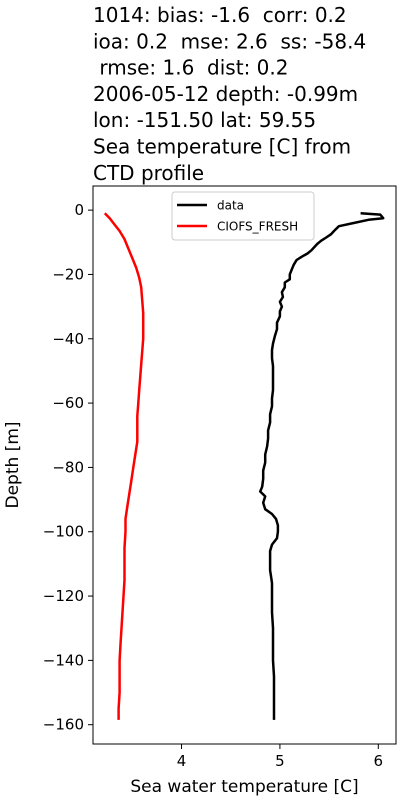  Describe the element at coordinates (63, 532) in the screenshot. I see `y-tick-label: −100` at that location.